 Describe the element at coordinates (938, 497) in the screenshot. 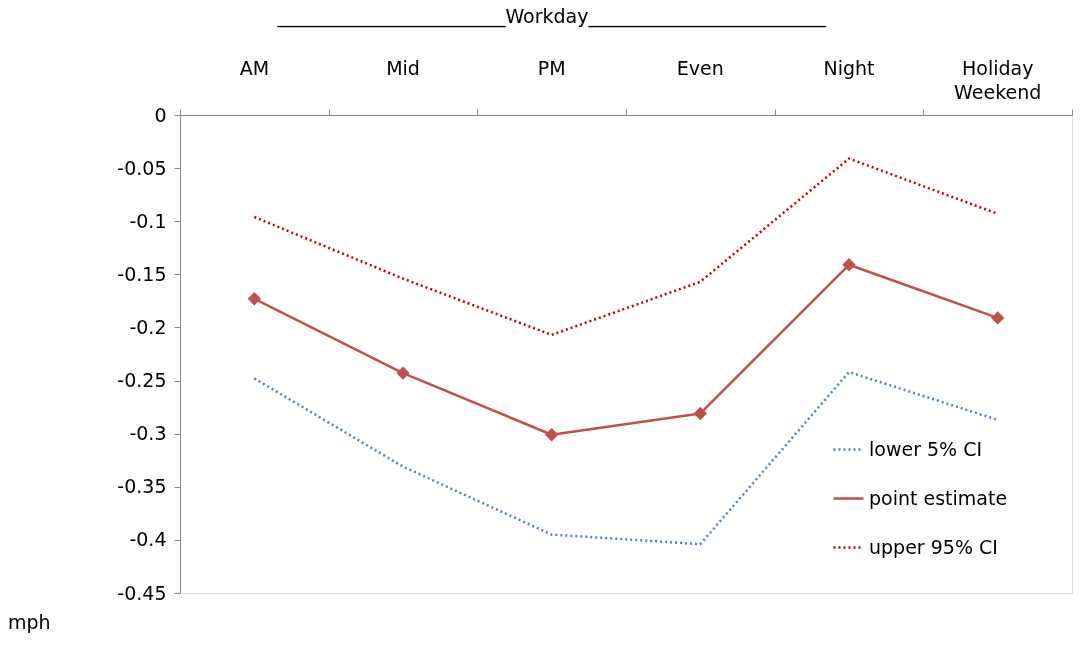

I see `legend-label: point estimate` at that location.